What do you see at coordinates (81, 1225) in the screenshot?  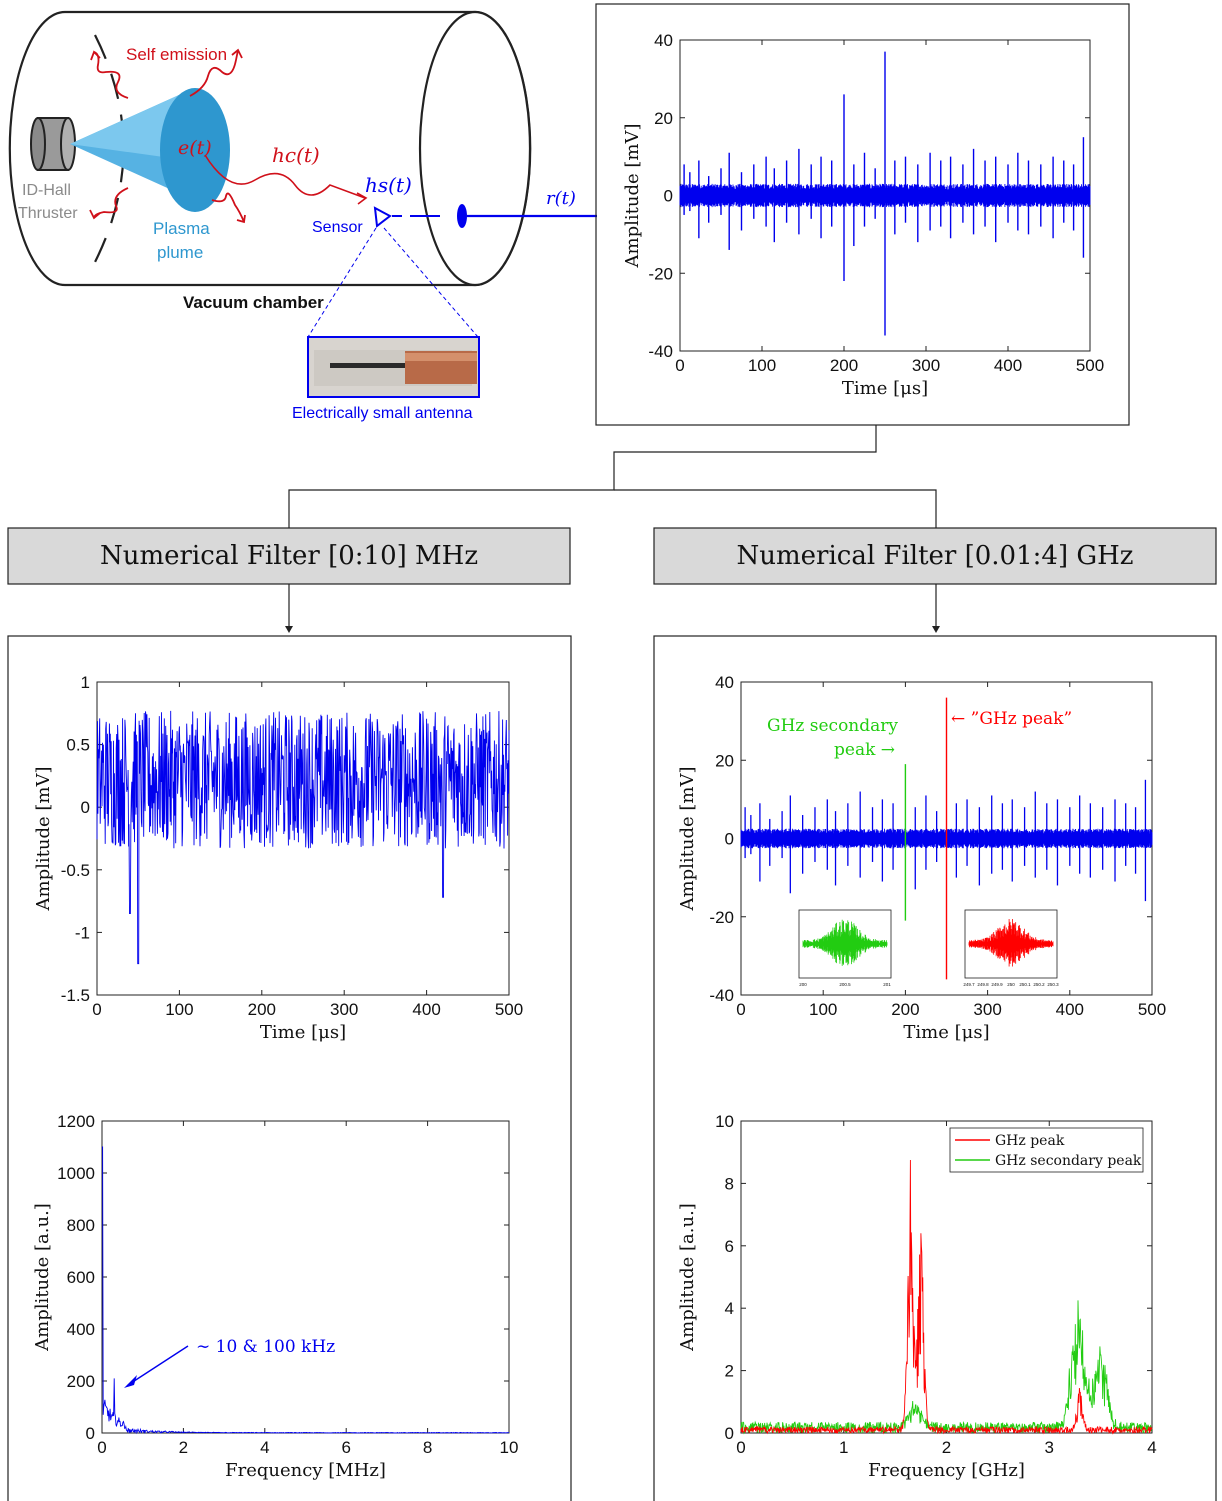 I see `y-tick-label: 800` at bounding box center [81, 1225].